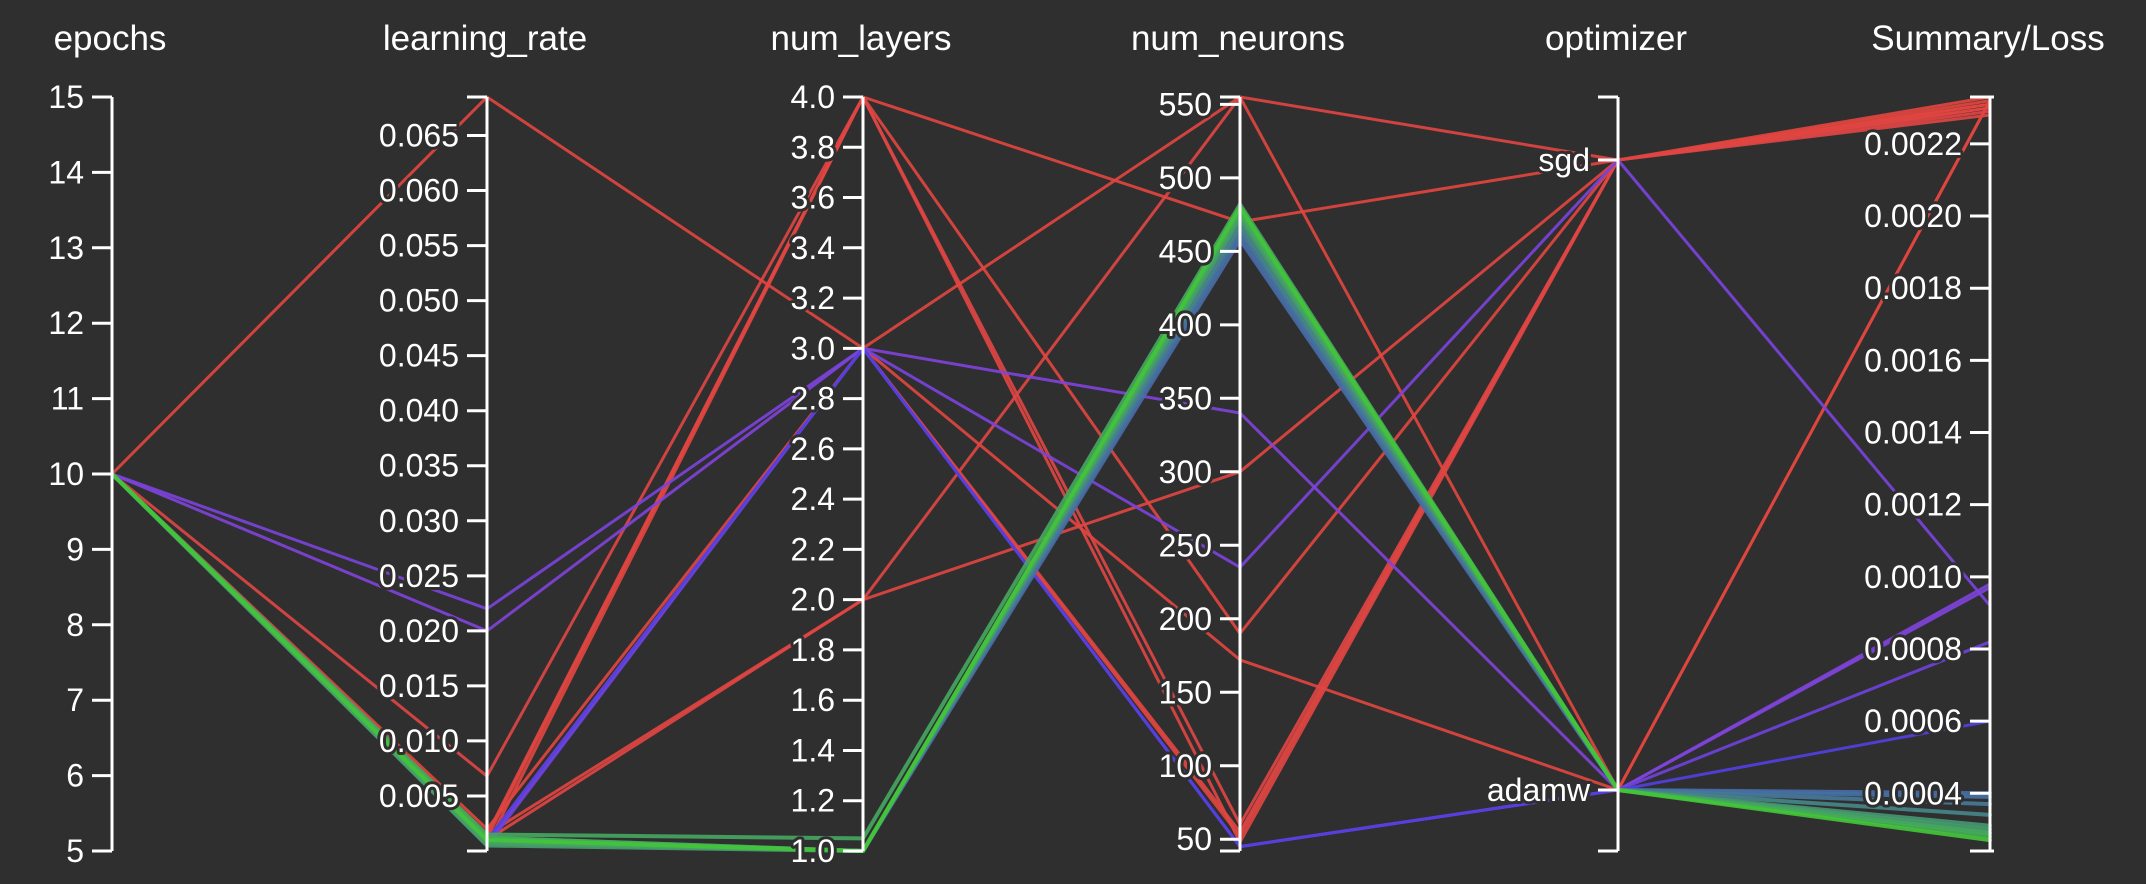 The image size is (2146, 884). Describe the element at coordinates (813, 348) in the screenshot. I see `tick-label: 3.0` at that location.